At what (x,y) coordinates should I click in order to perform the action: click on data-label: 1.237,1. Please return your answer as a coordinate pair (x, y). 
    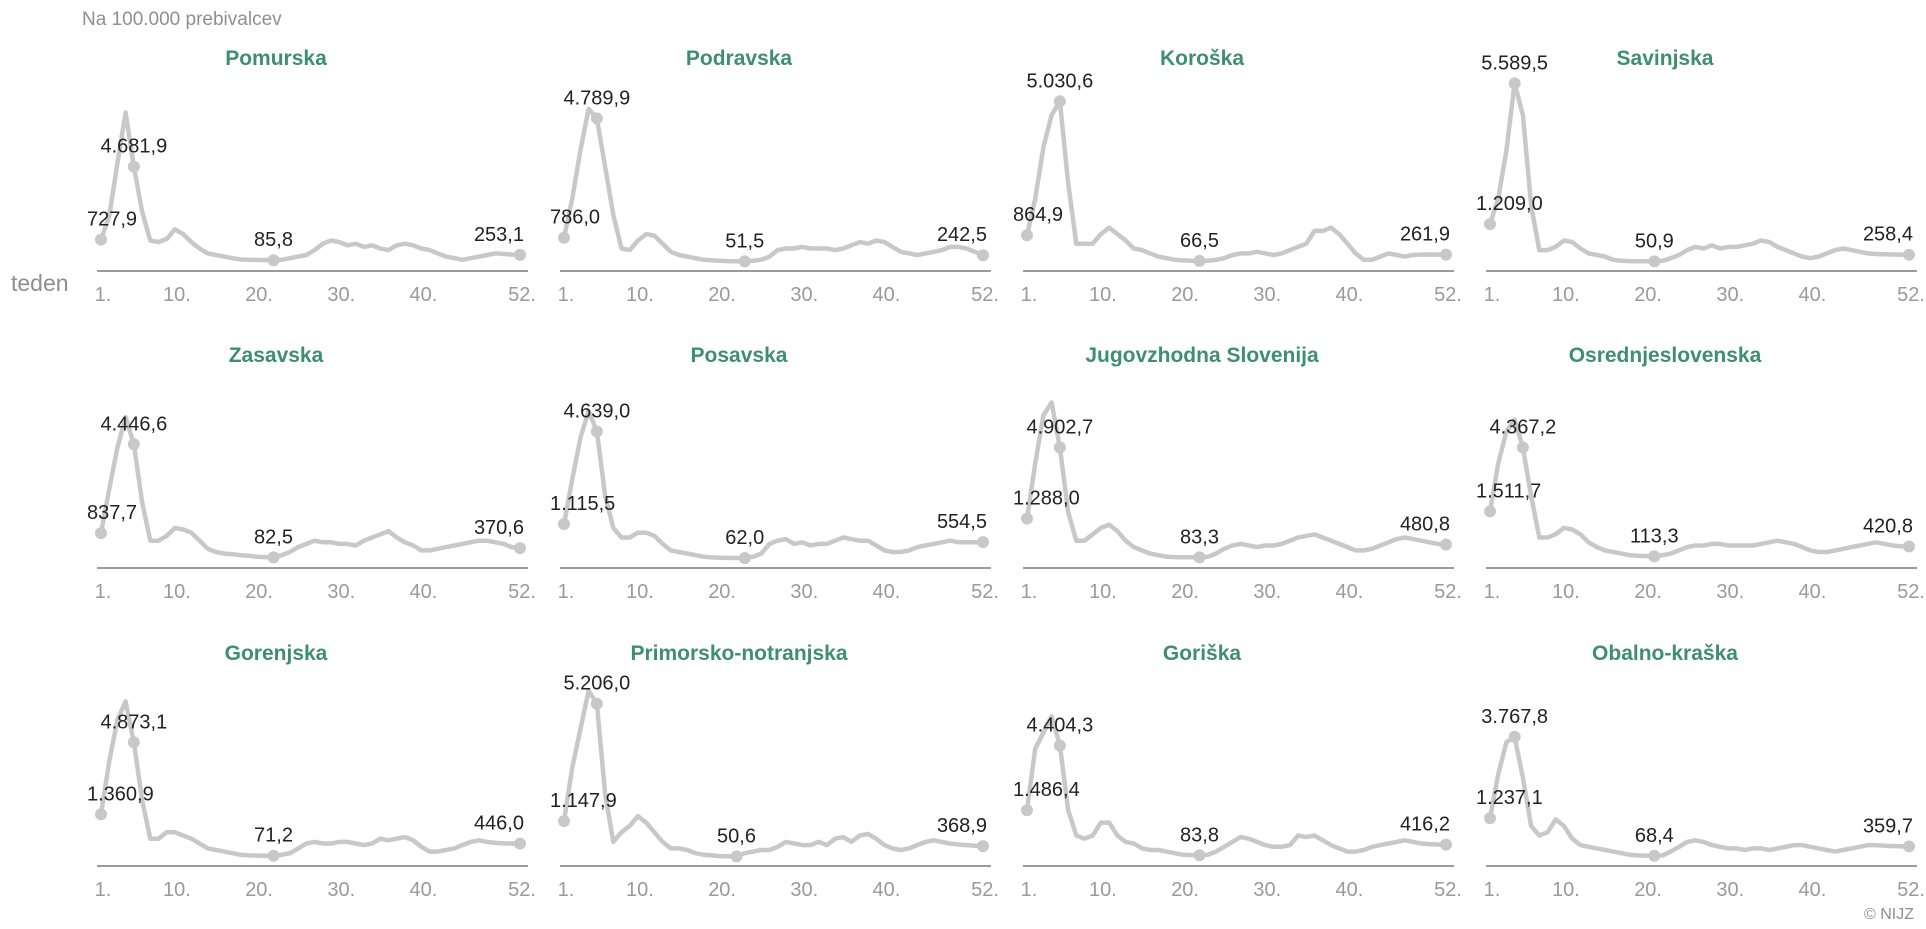
    Looking at the image, I should click on (1509, 798).